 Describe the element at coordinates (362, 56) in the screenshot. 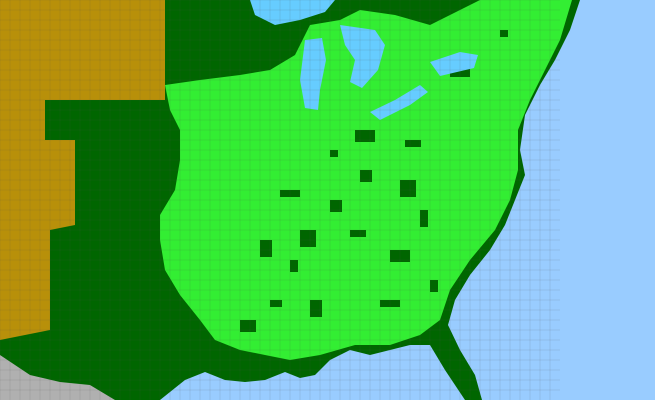

I see `lake-huron` at that location.